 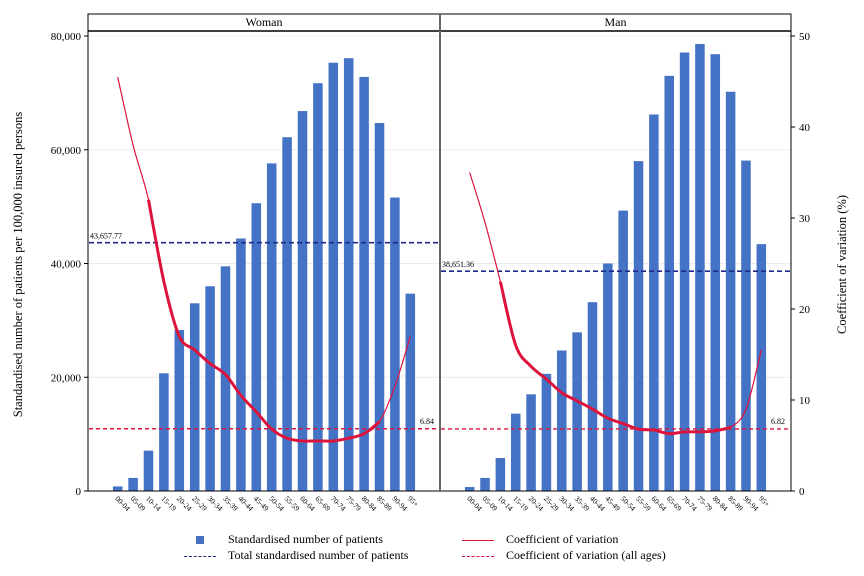 I want to click on legend-bar-symbol, so click(x=200, y=540).